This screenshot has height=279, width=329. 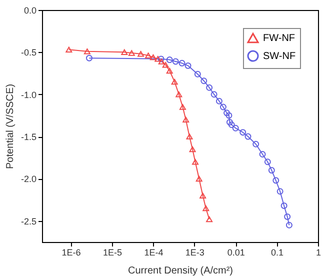 What do you see at coordinates (154, 253) in the screenshot?
I see `x-tick-label: 1E-4` at bounding box center [154, 253].